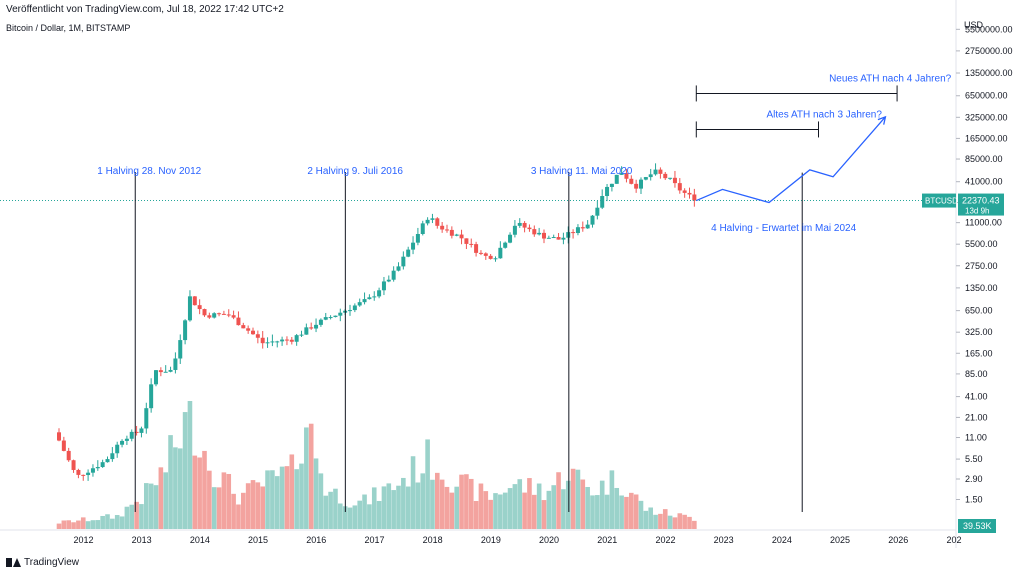 This screenshot has height=572, width=1024. What do you see at coordinates (68, 28) in the screenshot?
I see `symbol-title: Bitcoin / Dollar, 1M, BITSTAMP` at bounding box center [68, 28].